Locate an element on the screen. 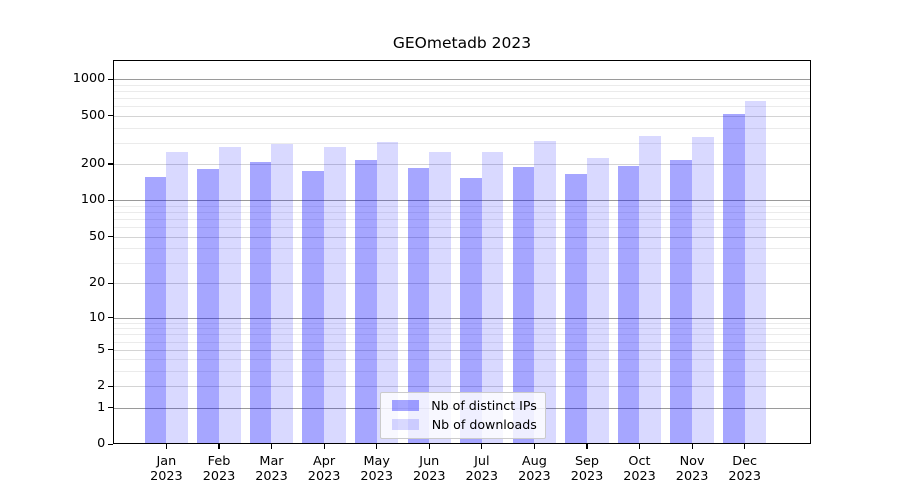 This screenshot has height=500, width=900. y-tick-label: 20 is located at coordinates (97, 283).